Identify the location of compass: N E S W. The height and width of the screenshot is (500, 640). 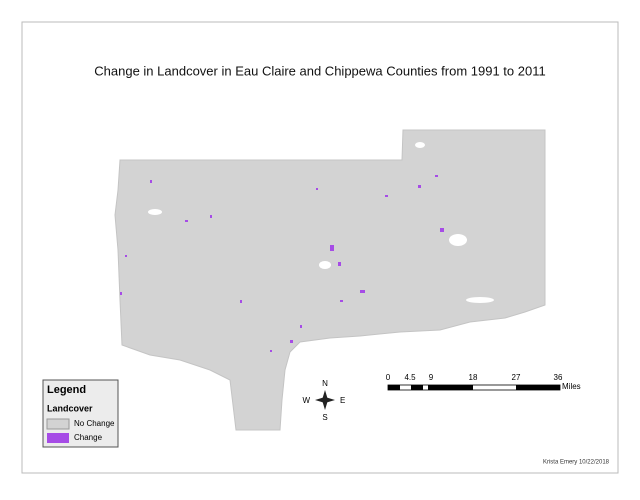
(323, 400).